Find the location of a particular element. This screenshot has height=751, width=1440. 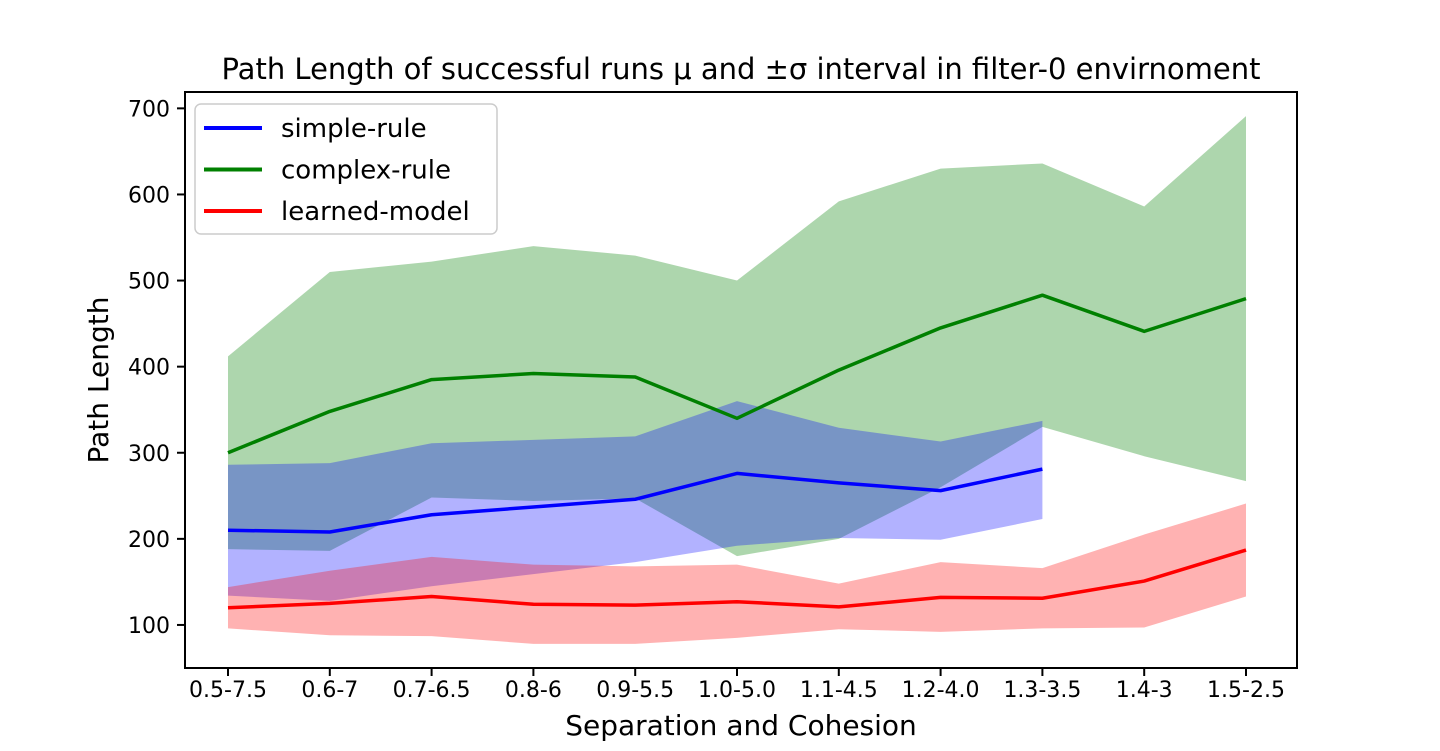

x-tick-label: 1.1-4.5 is located at coordinates (839, 690).